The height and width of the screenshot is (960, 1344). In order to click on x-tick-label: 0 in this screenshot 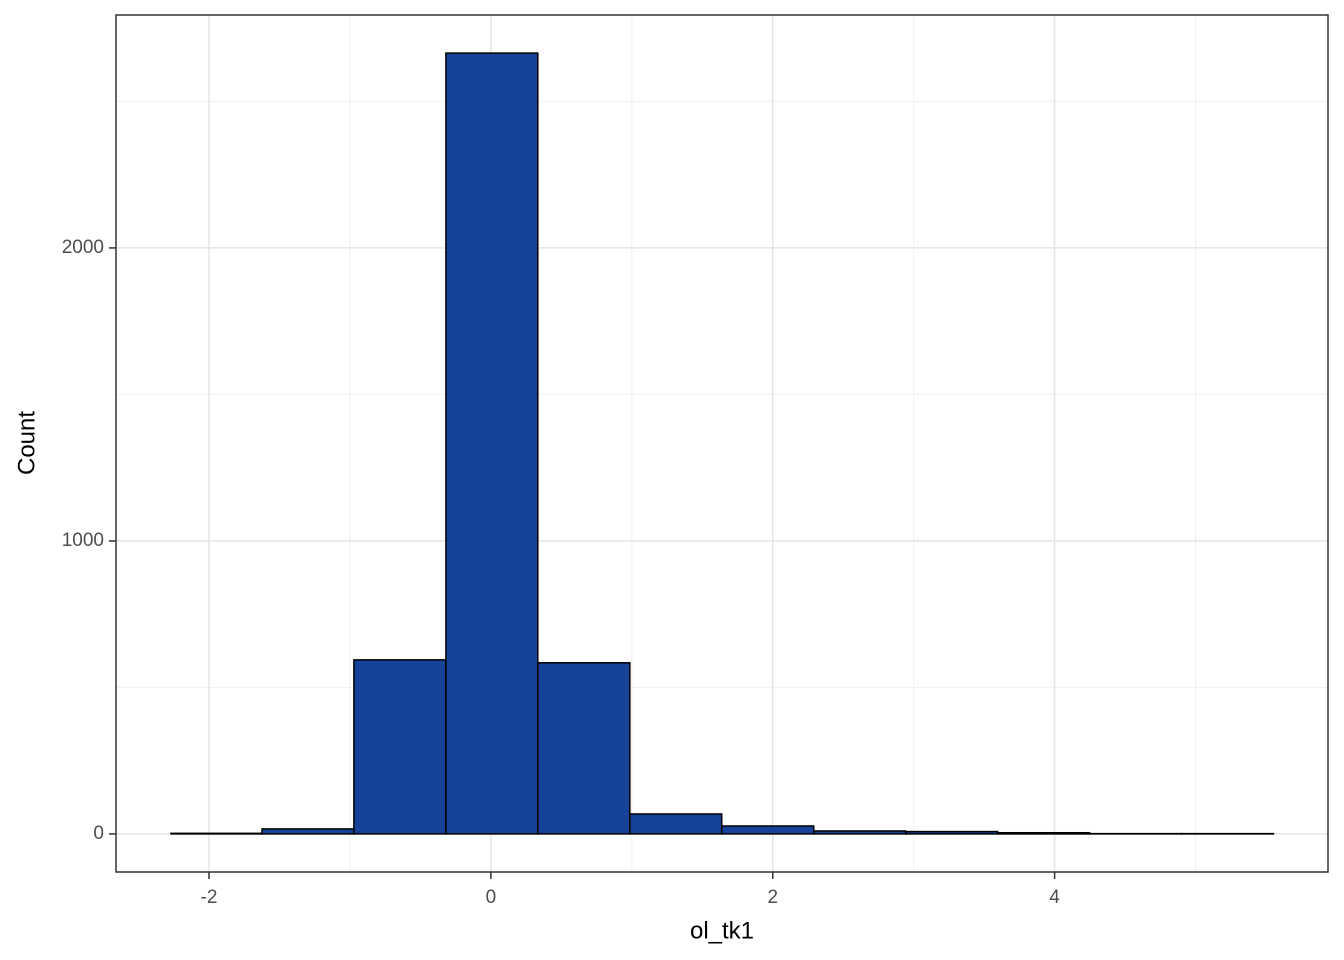, I will do `click(491, 897)`.